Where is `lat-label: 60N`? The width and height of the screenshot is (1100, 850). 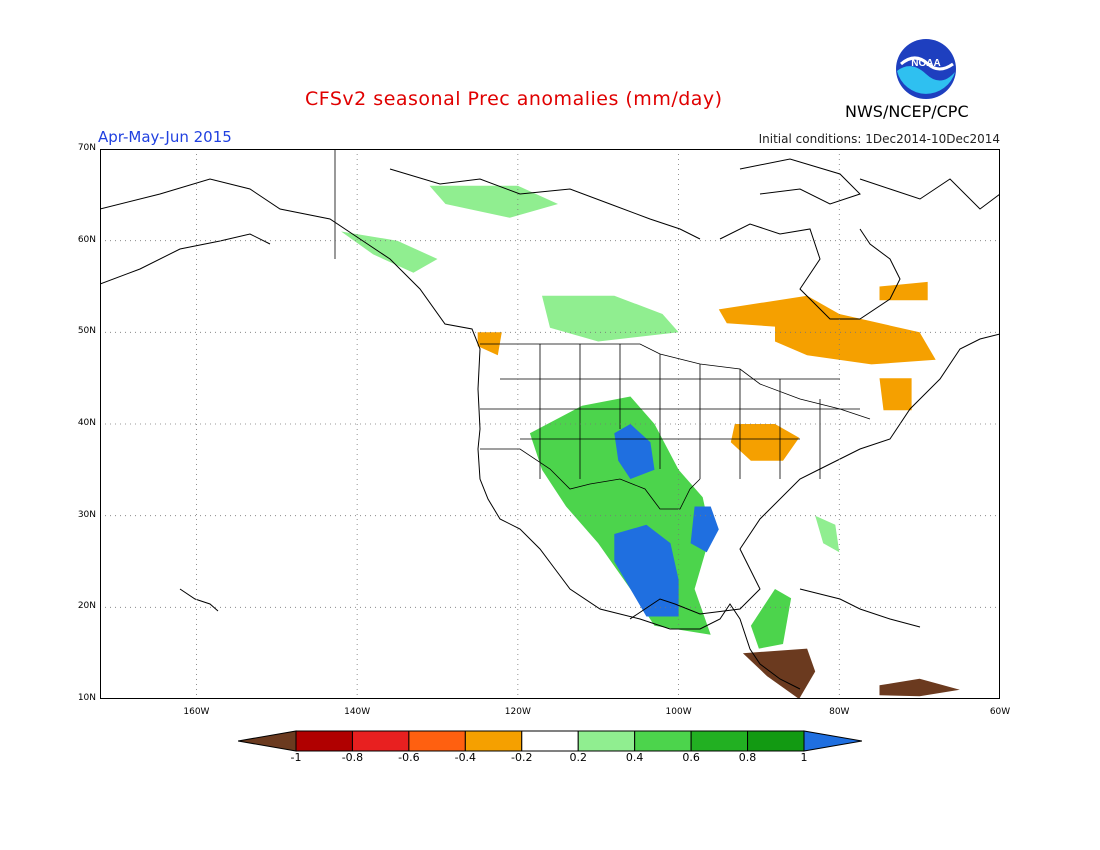
lat-label: 60N is located at coordinates (86, 239).